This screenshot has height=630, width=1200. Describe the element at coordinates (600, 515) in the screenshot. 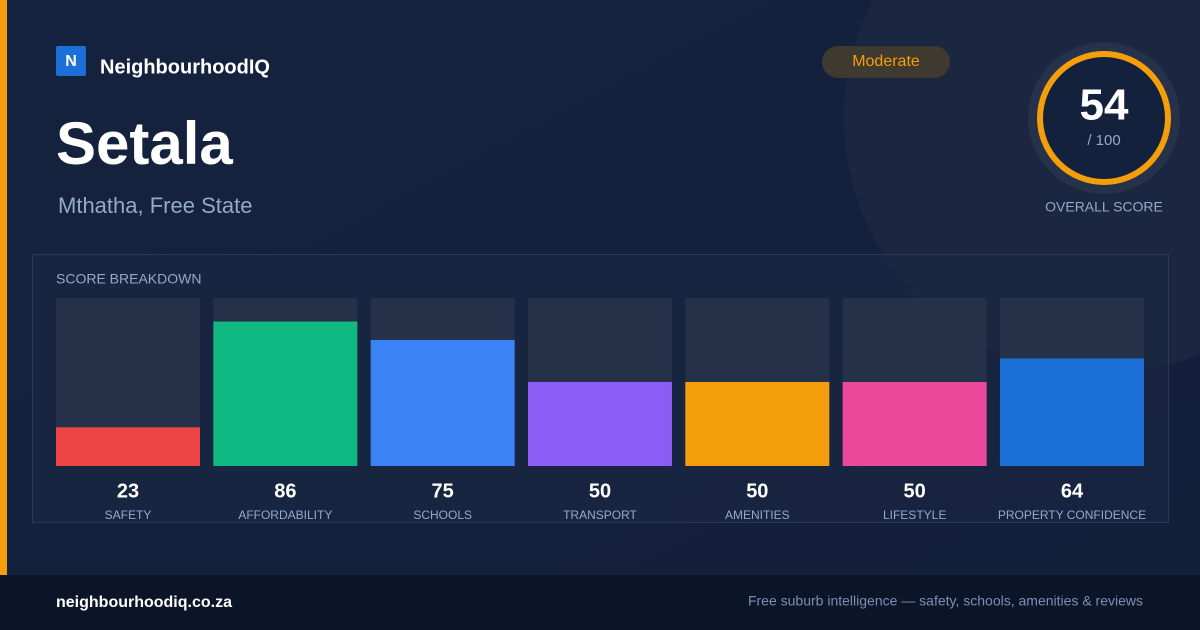

I see `category-label: TRANSPORT` at that location.